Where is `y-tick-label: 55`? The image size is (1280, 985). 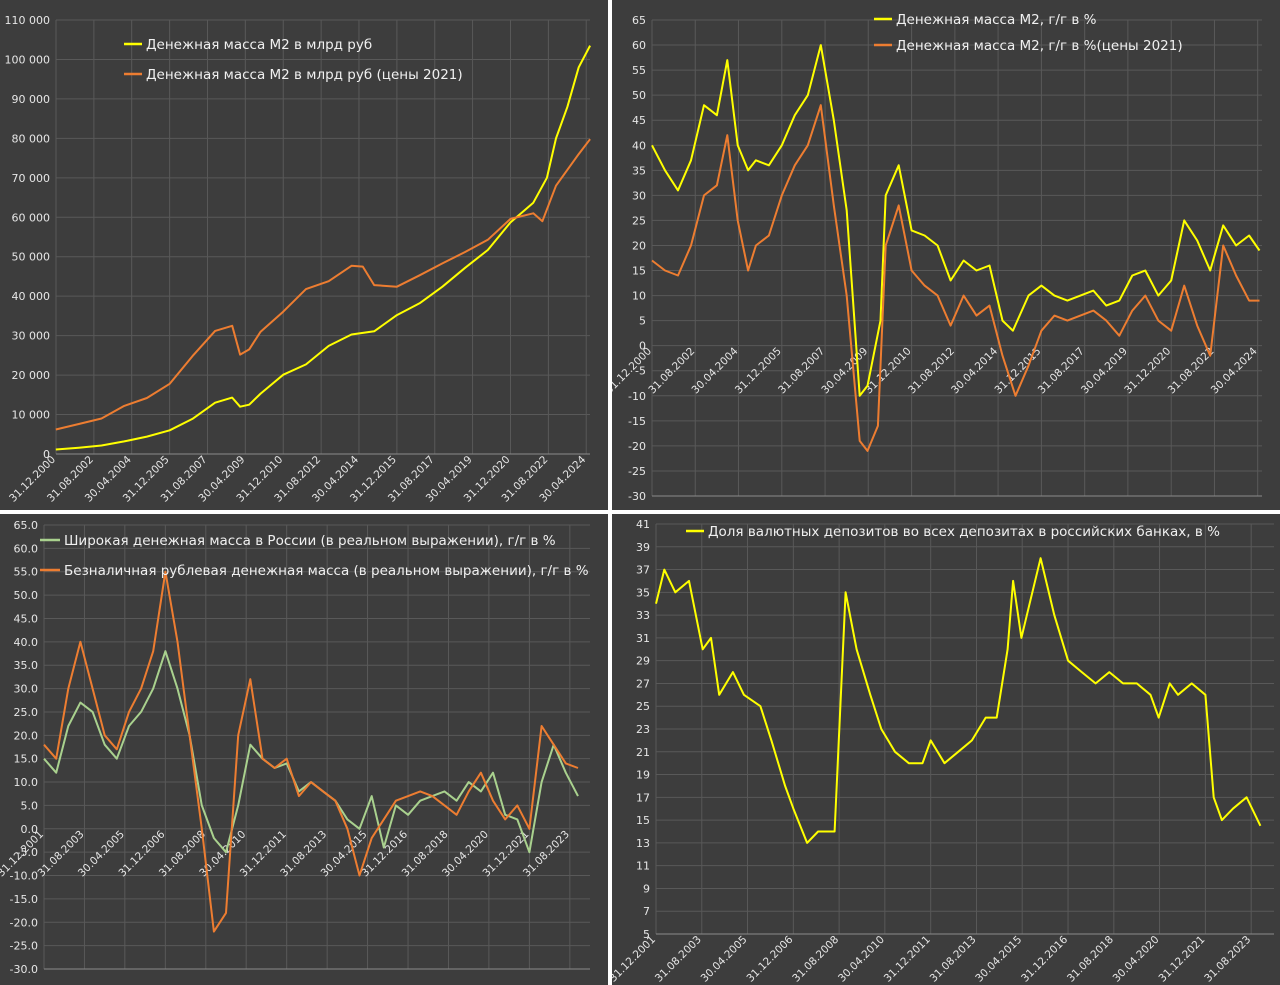 y-tick-label: 55 is located at coordinates (639, 70).